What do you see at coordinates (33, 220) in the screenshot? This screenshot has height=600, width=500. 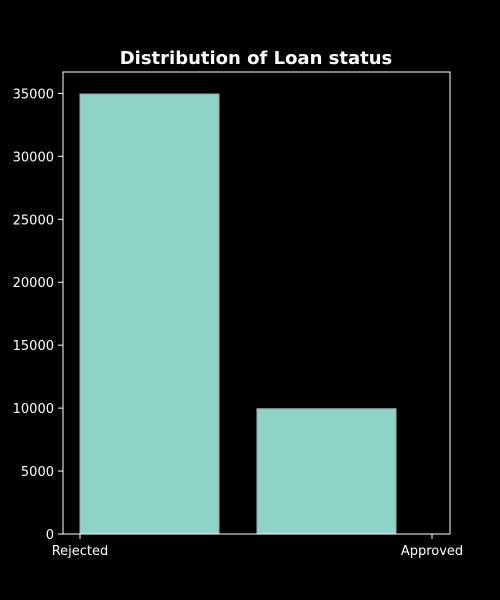 I see `y-tick-label: 25000` at bounding box center [33, 220].